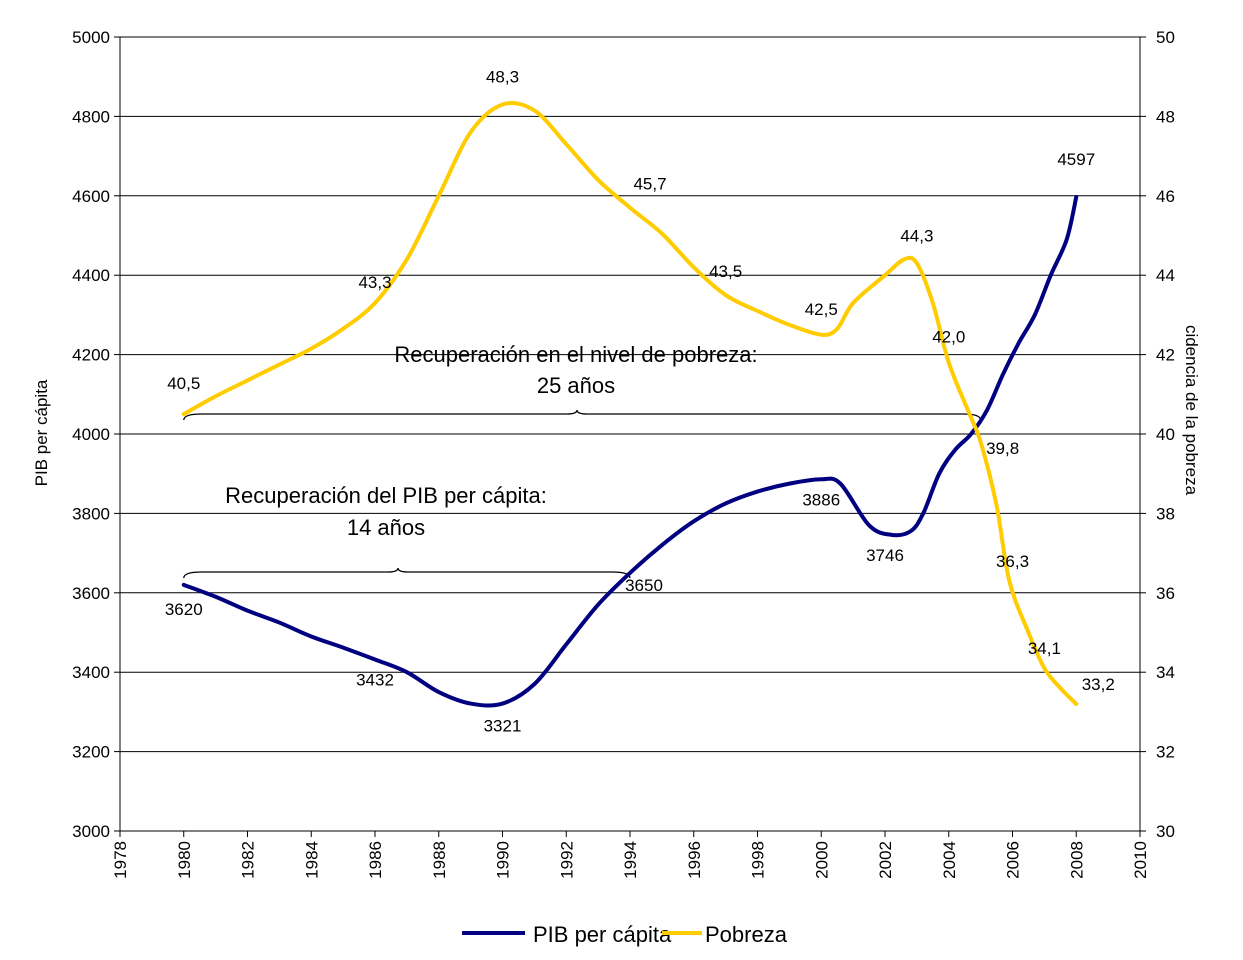  What do you see at coordinates (725, 271) in the screenshot?
I see `data-label-pobreza: 43,5` at bounding box center [725, 271].